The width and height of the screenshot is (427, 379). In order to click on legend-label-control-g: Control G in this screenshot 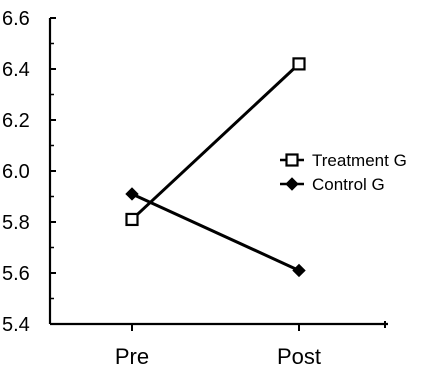, I will do `click(348, 184)`.